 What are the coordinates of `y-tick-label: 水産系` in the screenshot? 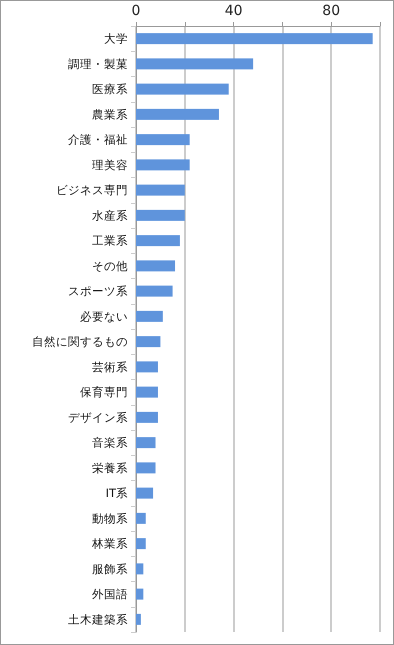 It's located at (110, 215).